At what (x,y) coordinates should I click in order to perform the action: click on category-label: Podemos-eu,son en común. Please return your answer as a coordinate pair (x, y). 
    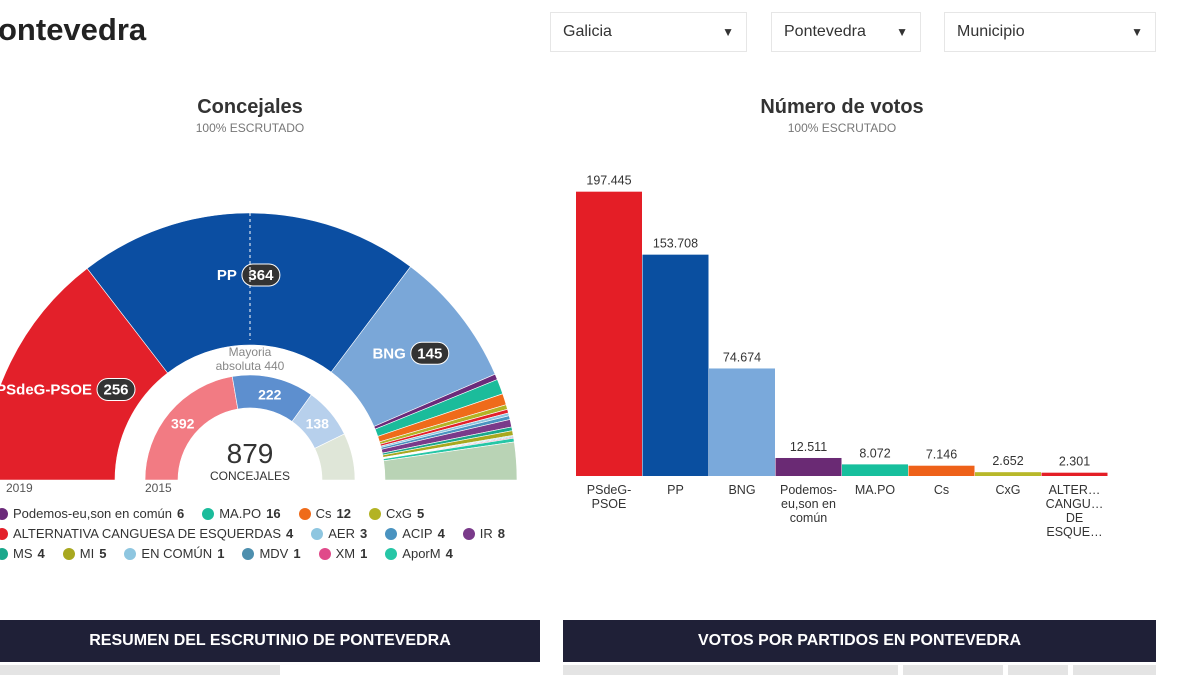
    Looking at the image, I should click on (808, 504).